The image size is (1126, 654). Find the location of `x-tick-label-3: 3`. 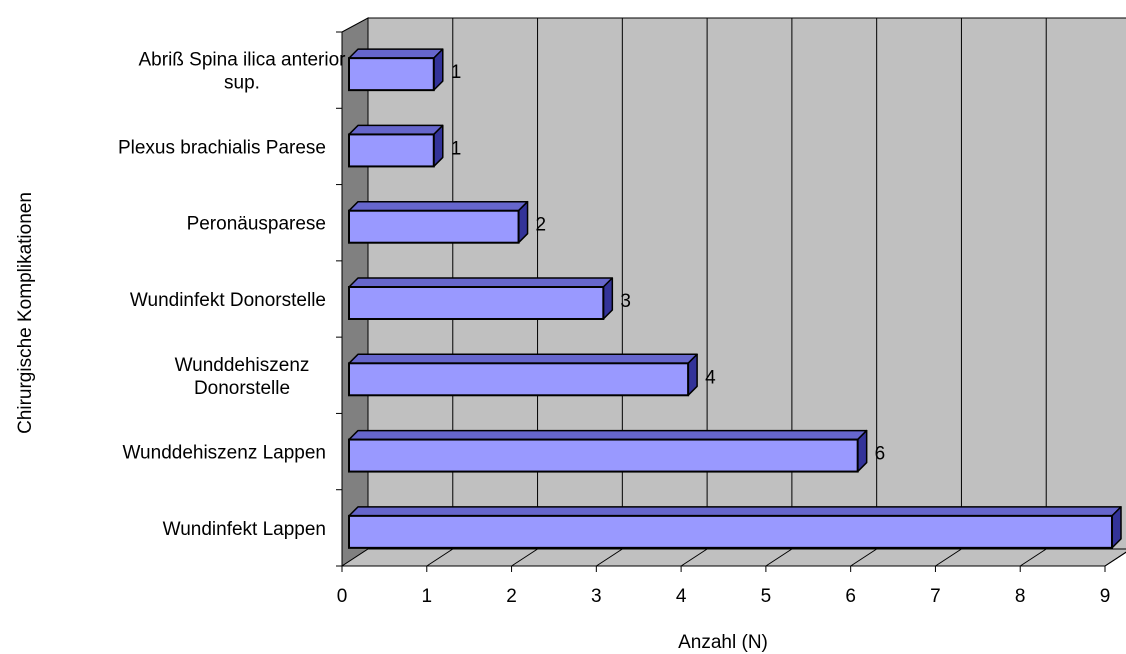

x-tick-label-3: 3 is located at coordinates (596, 596).